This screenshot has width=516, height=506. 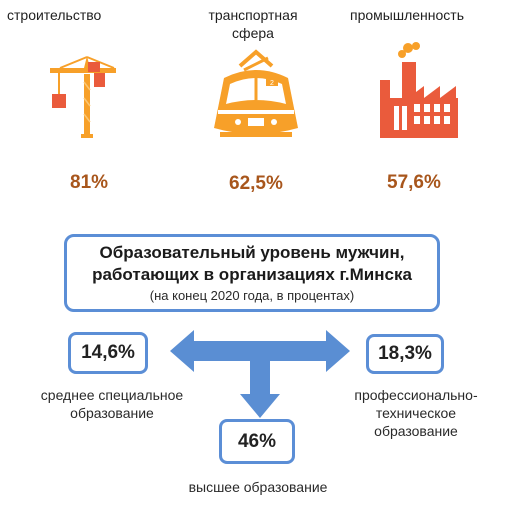 I want to click on title-subtitle: (на конец 2020 года, в процентах), so click(x=252, y=295).